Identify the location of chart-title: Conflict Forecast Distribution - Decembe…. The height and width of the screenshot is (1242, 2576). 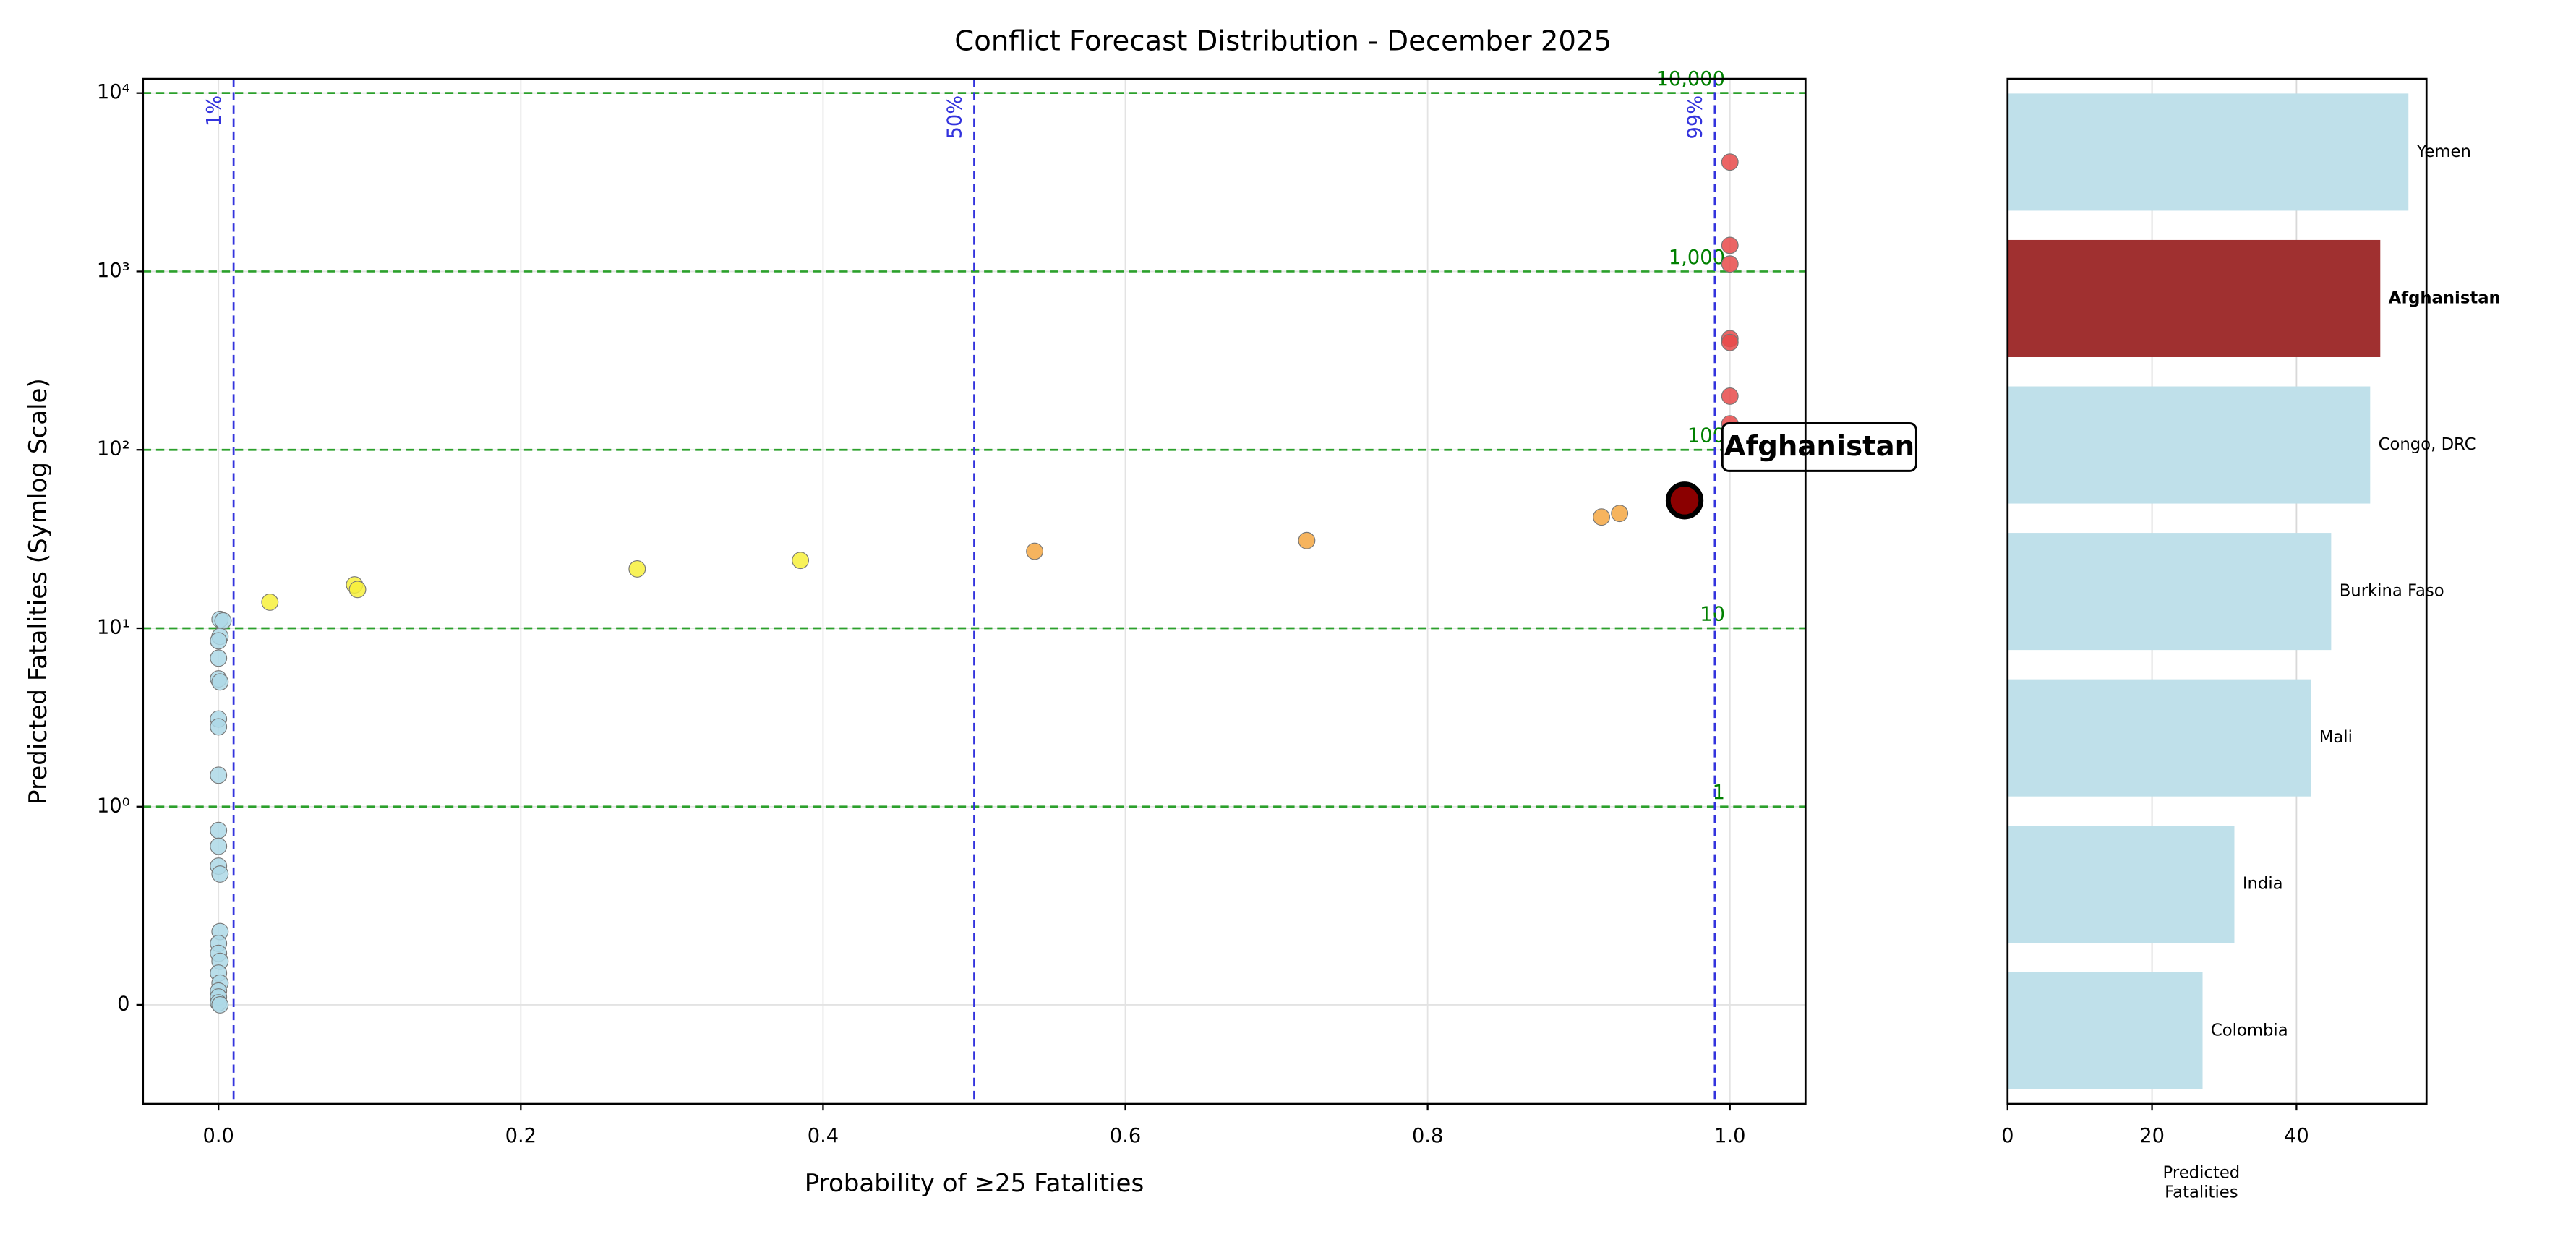
(1283, 41).